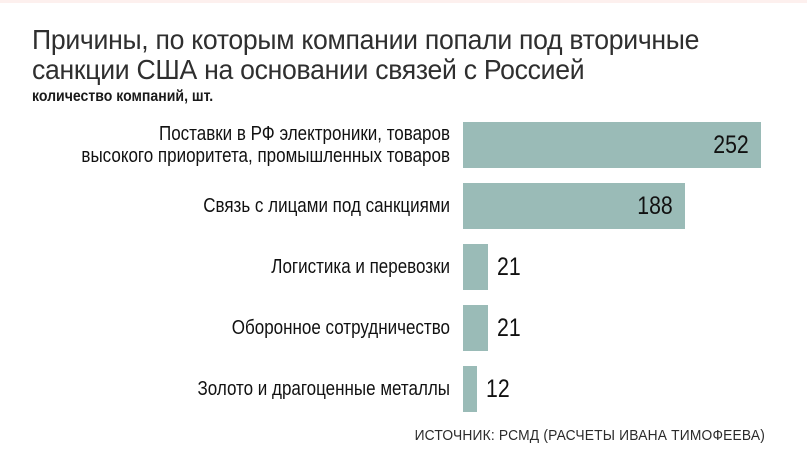  Describe the element at coordinates (403, 436) in the screenshot. I see `chart-footer: ИСТОЧНИК: РСМД (РАСЧЕТЫ ИВАНА ТИМОФЕЕВА)` at that location.